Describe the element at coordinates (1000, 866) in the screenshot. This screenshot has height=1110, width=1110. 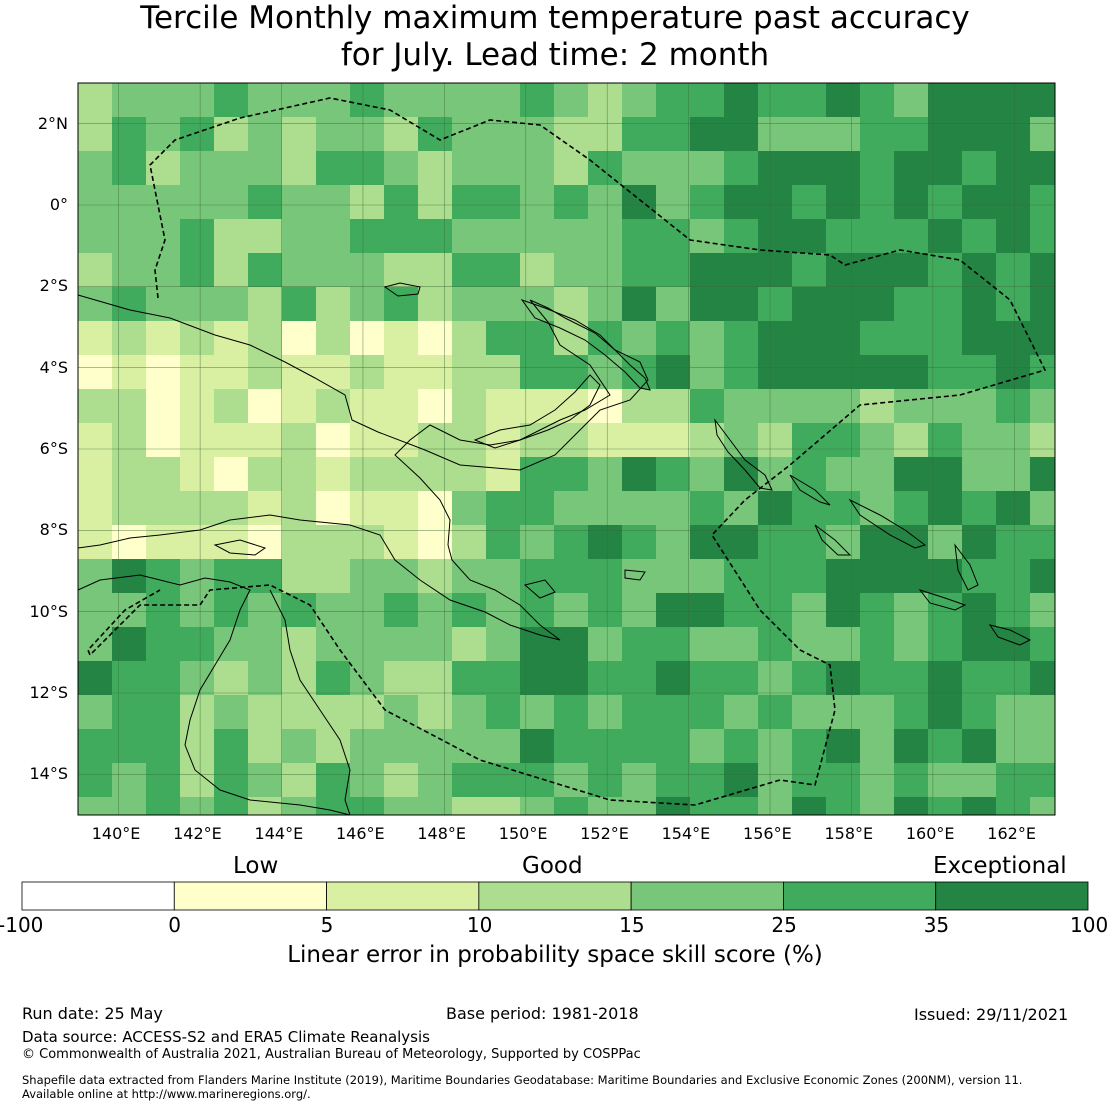
I see `colorbar-category-exceptional: Exceptional` at that location.